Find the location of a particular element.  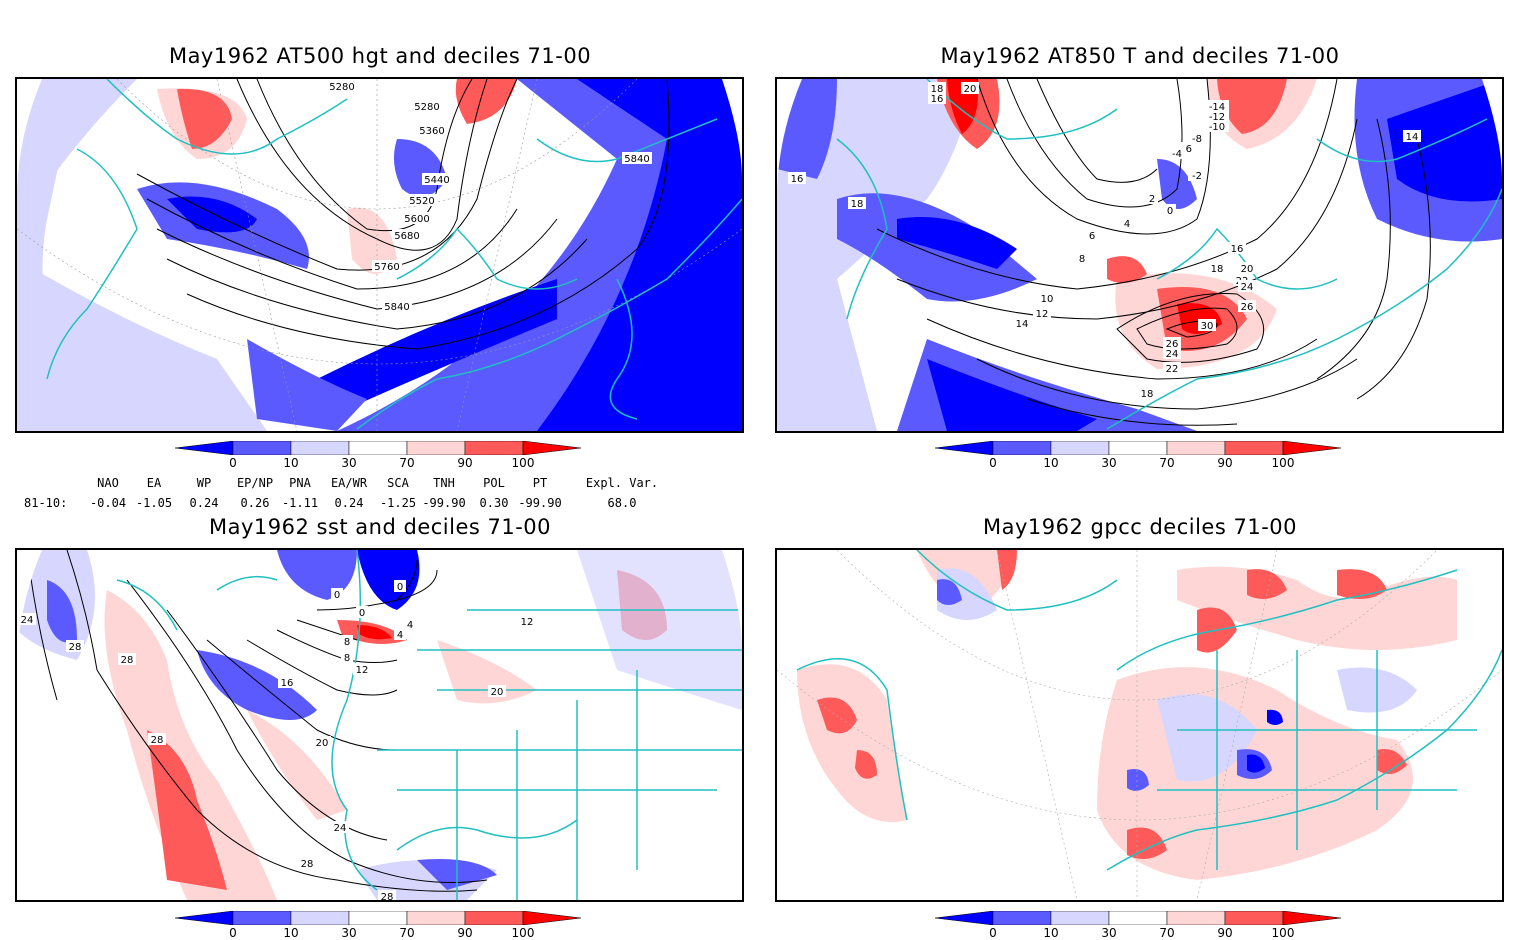

contour-label: 28 is located at coordinates (127, 659).